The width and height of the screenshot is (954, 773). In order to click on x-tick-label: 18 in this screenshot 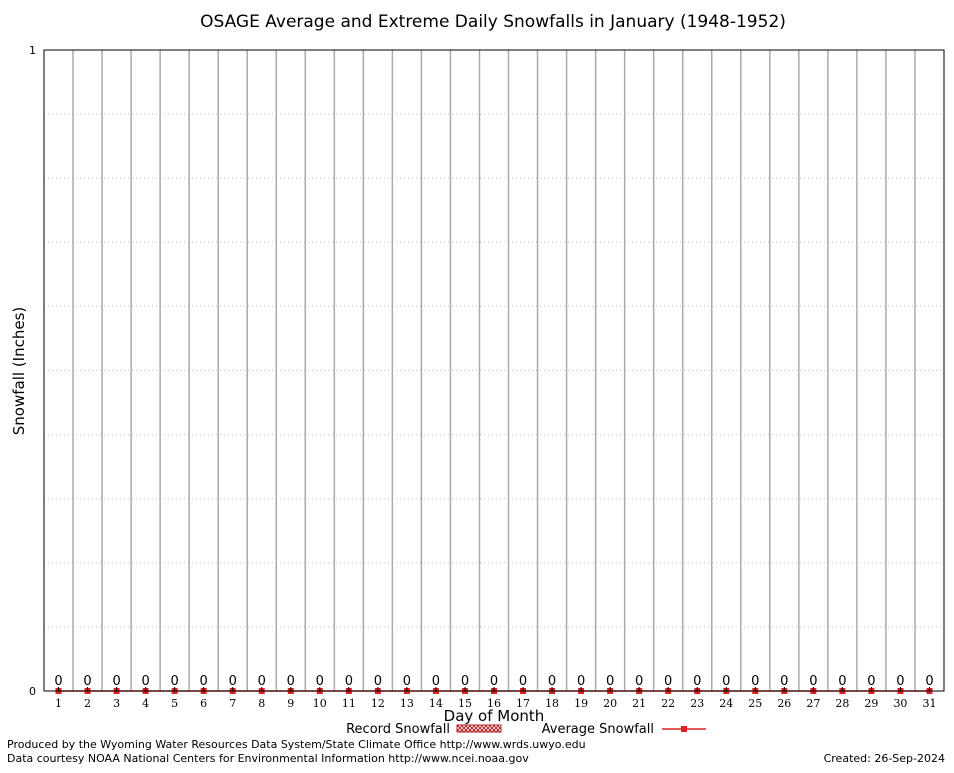, I will do `click(552, 703)`.